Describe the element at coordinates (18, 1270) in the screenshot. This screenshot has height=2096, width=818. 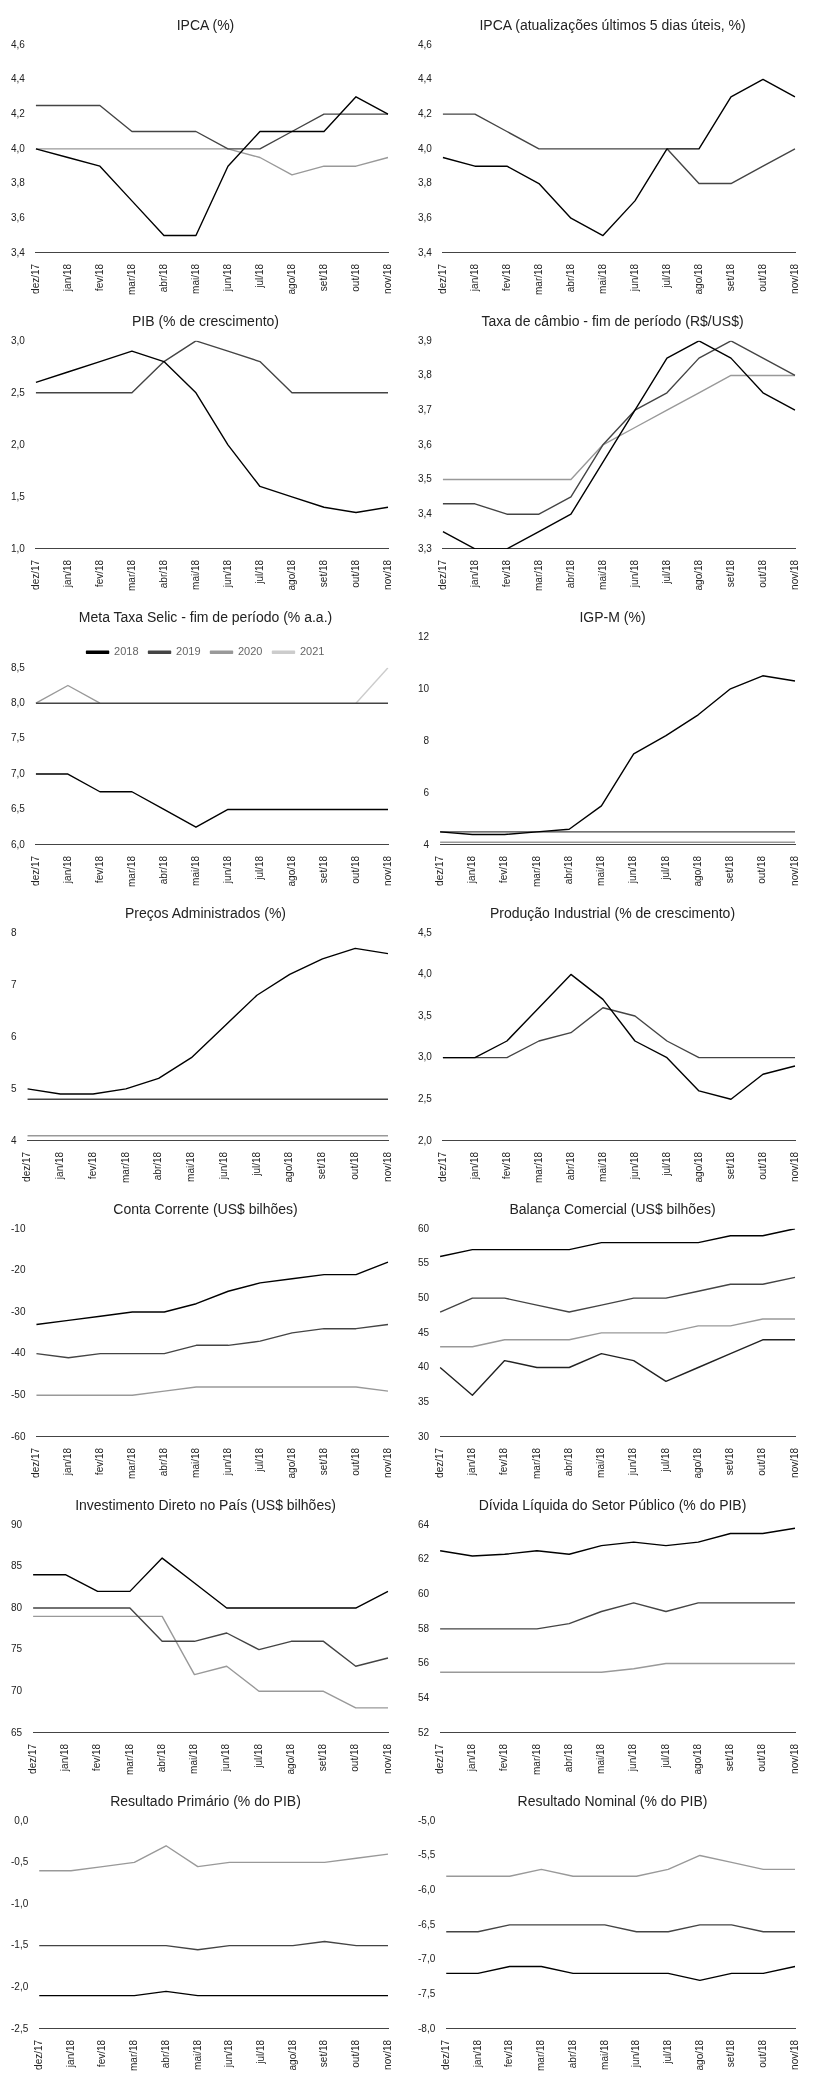
I see `y-tick-label: -20` at that location.